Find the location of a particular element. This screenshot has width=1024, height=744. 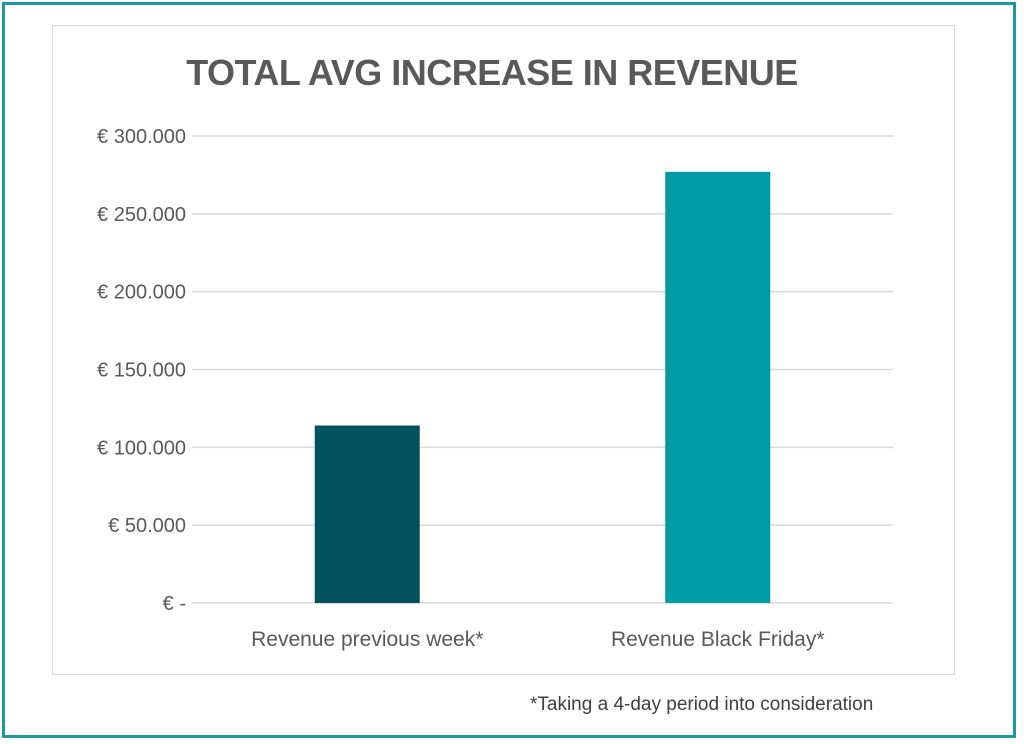

y-tick-label: € 250.000 is located at coordinates (141, 215).